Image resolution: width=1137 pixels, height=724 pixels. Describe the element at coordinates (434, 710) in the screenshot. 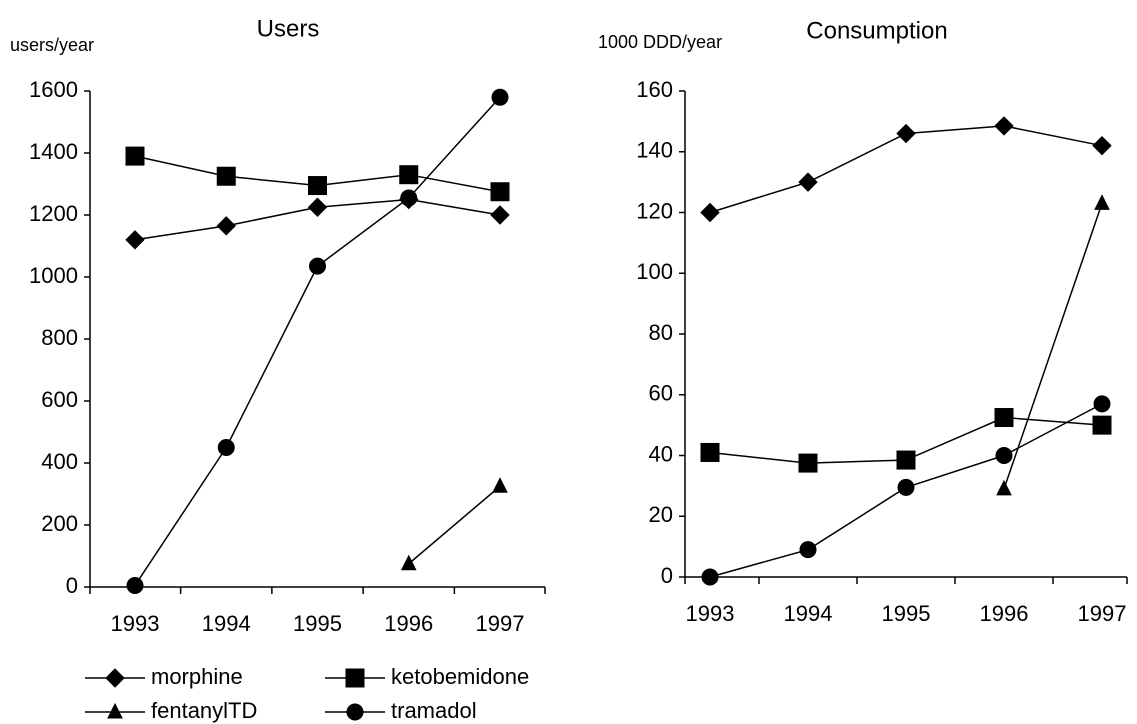

I see `legend-label: tramadol` at that location.